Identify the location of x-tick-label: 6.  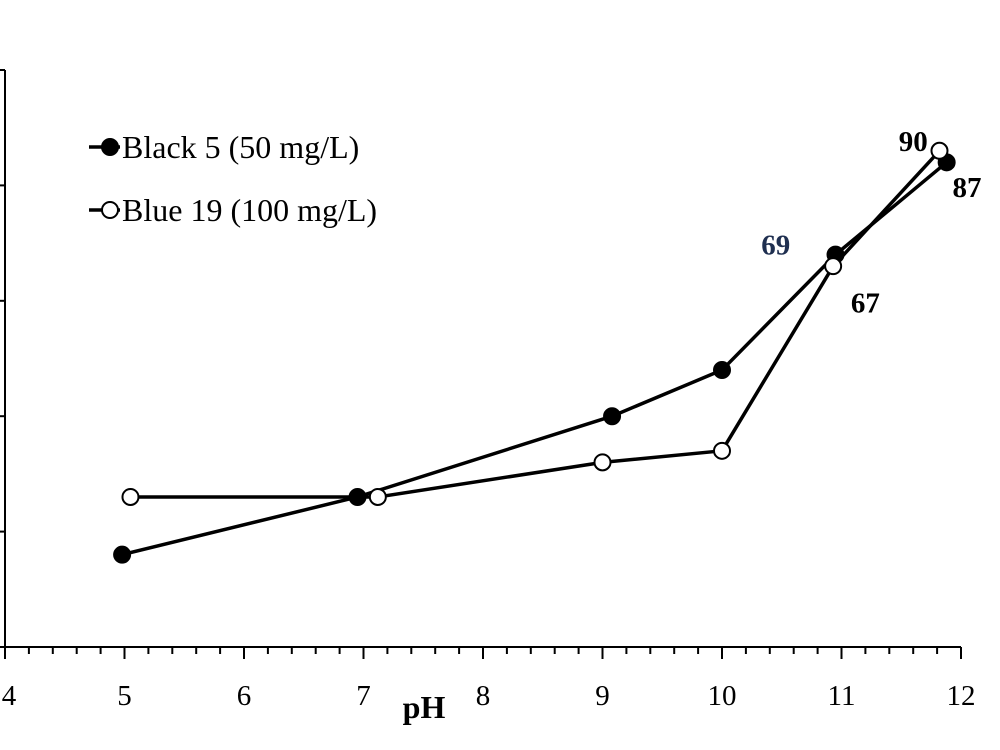
(244, 696).